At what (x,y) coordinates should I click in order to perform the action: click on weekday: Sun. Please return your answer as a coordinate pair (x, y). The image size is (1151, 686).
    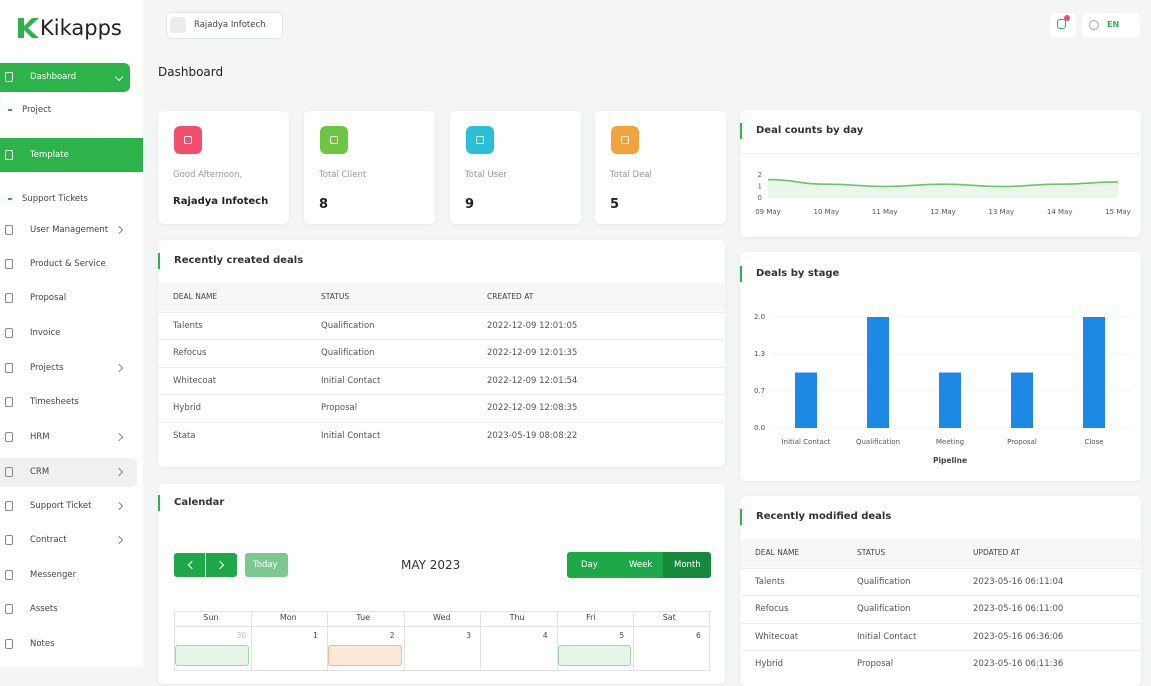
    Looking at the image, I should click on (211, 617).